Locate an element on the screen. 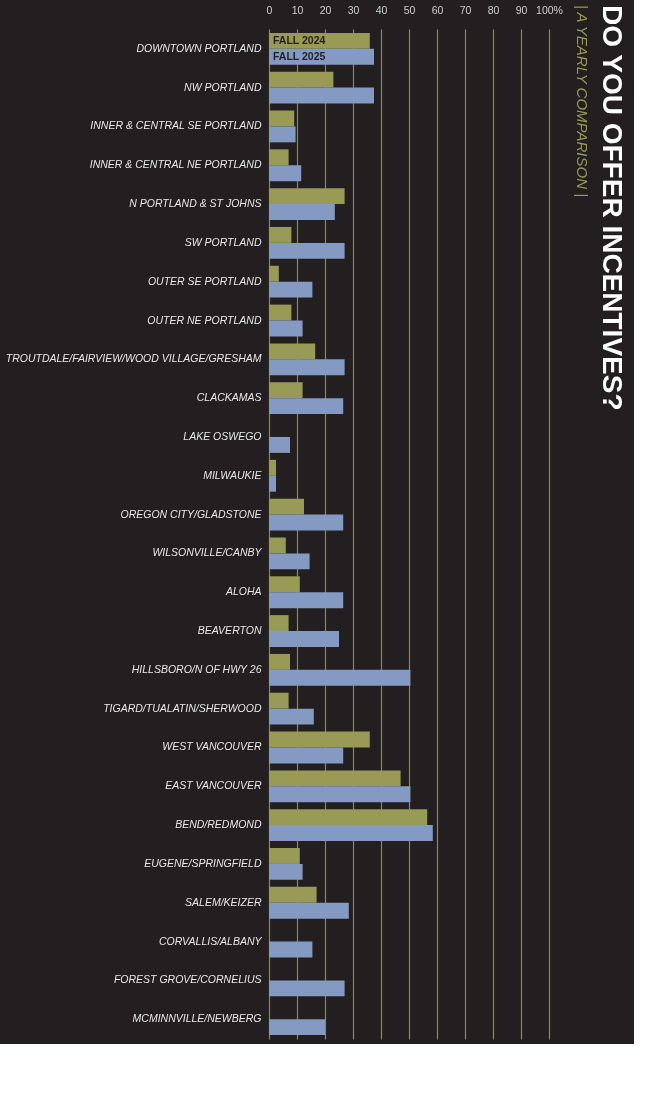  y-tick-label: OUTER SE PORTLAND is located at coordinates (204, 280).